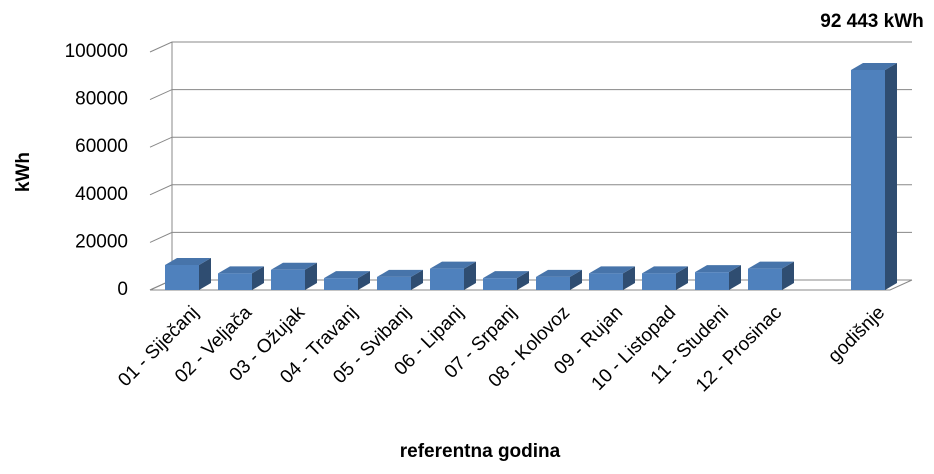  I want to click on x-axis-title: referentna godina, so click(480, 451).